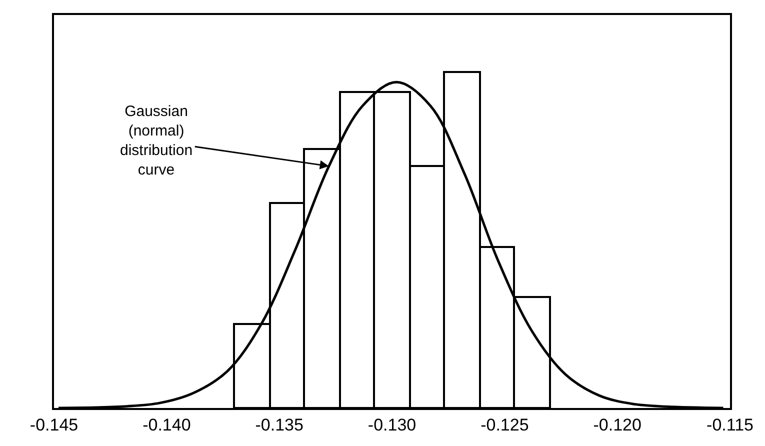 This screenshot has height=446, width=765. Describe the element at coordinates (617, 424) in the screenshot. I see `x-tick-label: -0.120` at that location.